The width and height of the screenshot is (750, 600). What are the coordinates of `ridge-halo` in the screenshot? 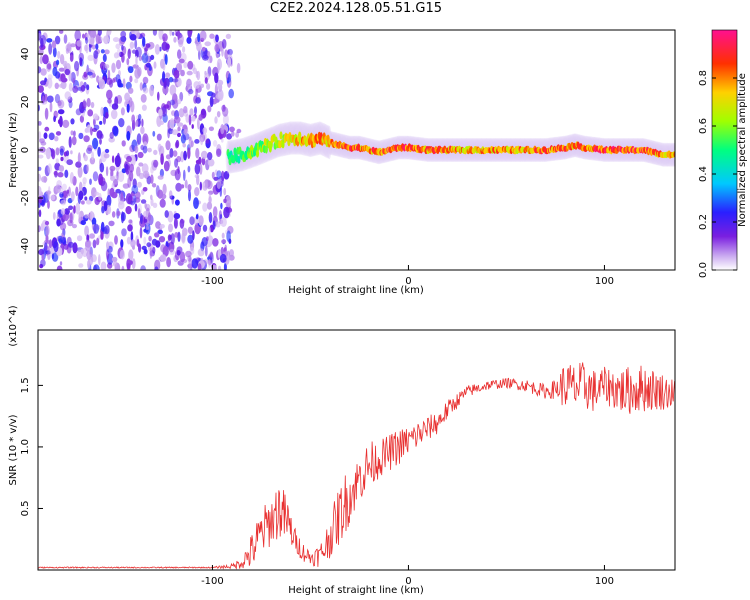 It's located at (266, 146).